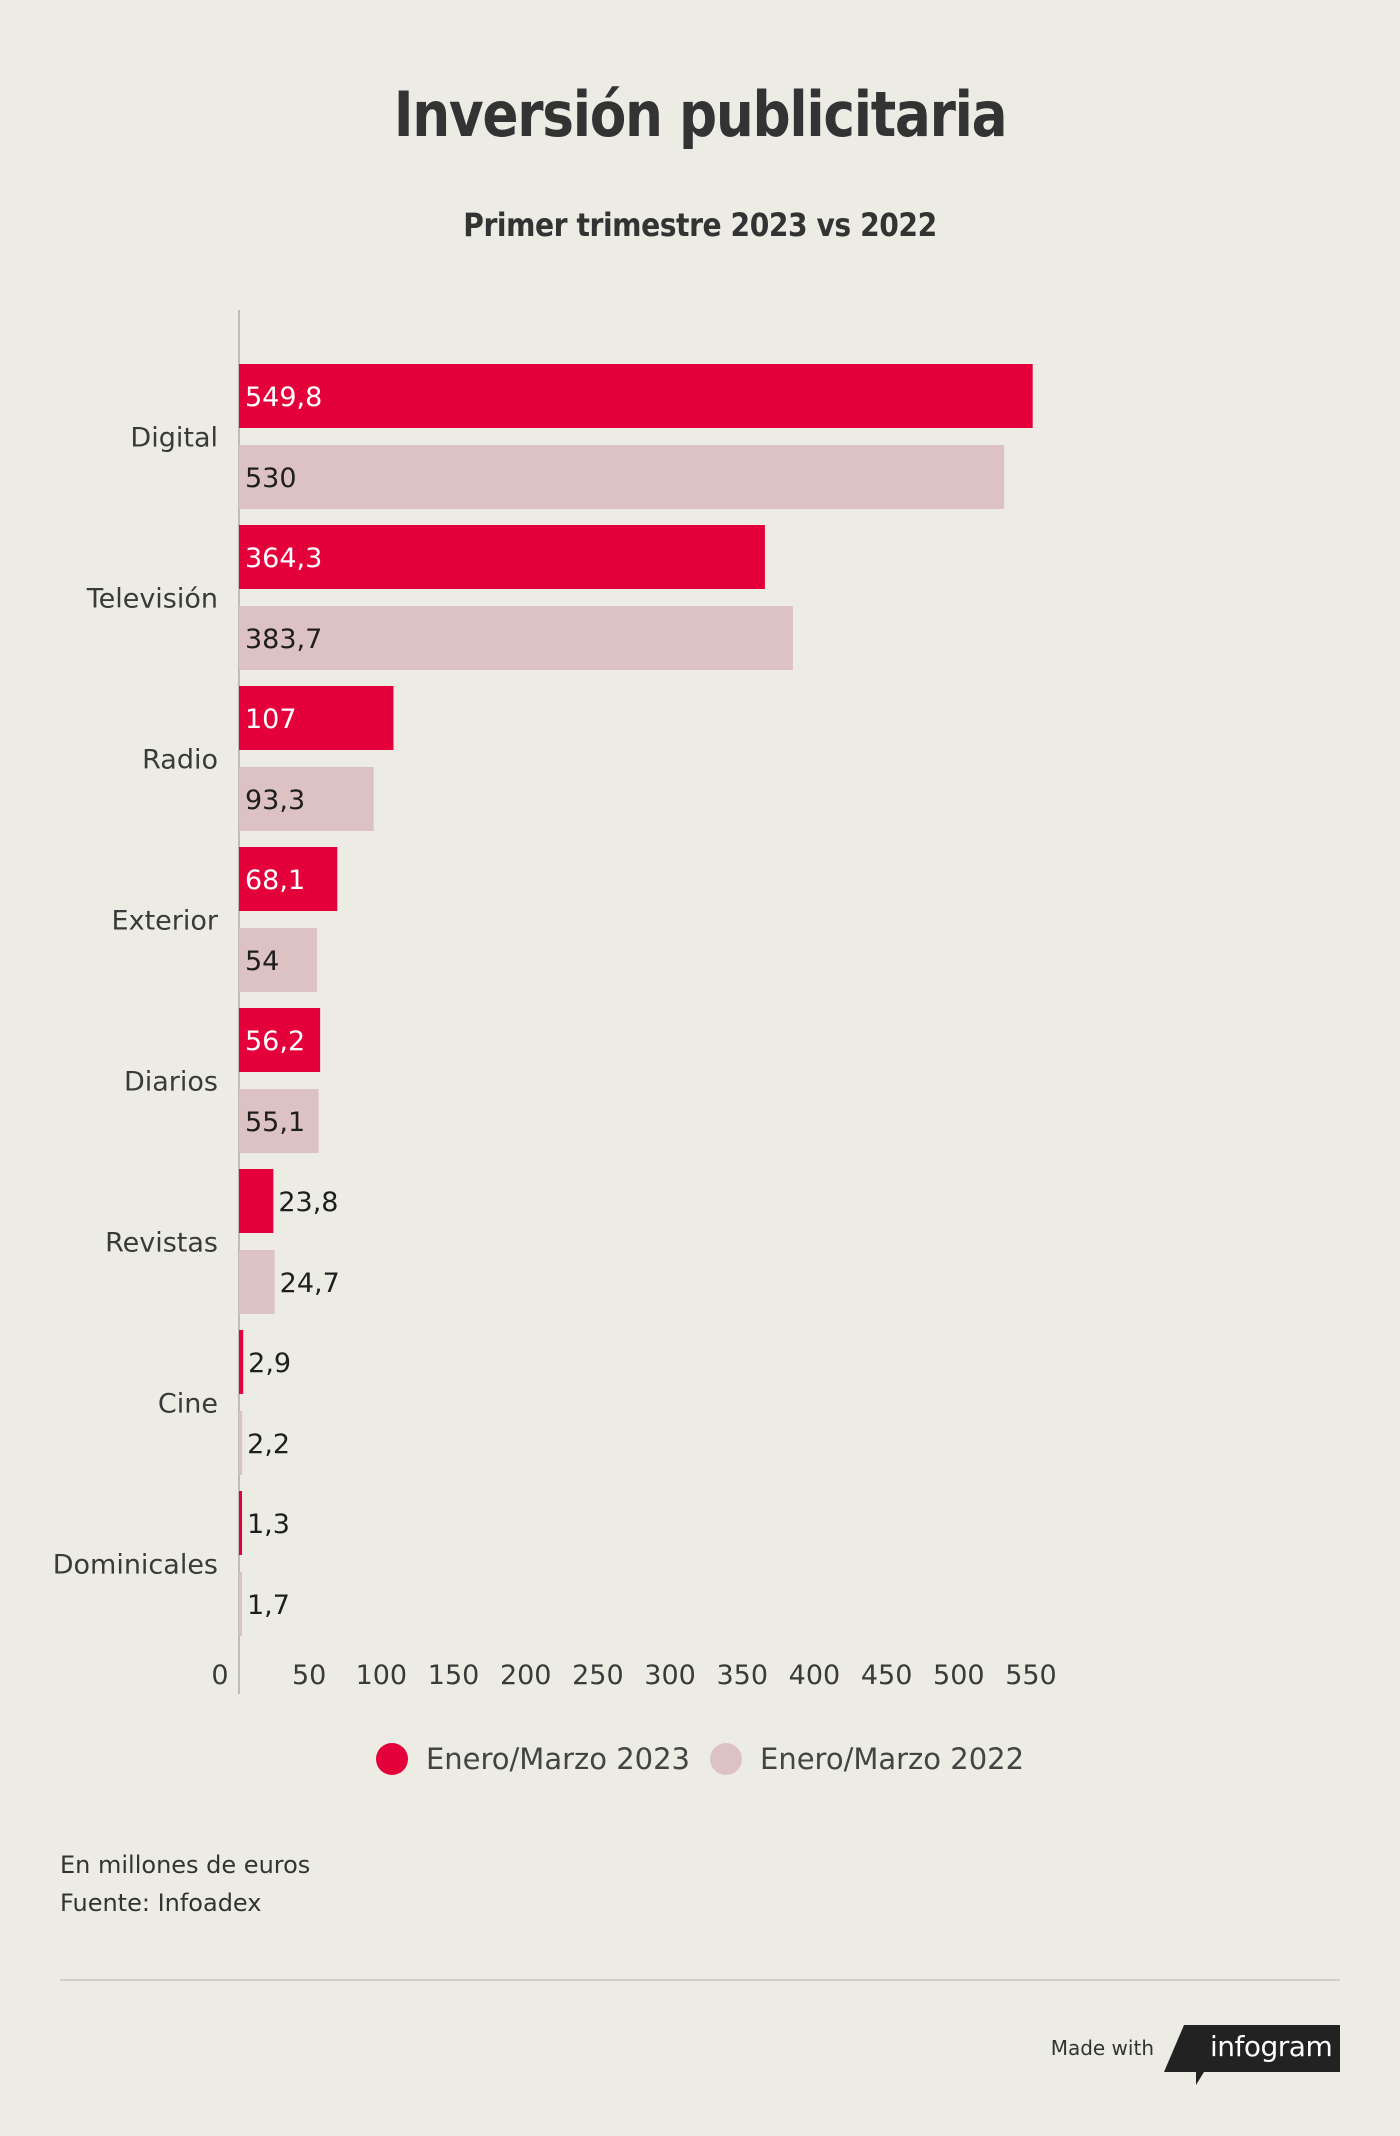 This screenshot has height=2136, width=1400. Describe the element at coordinates (161, 1903) in the screenshot. I see `source-note: Fuente: Infoadex` at that location.